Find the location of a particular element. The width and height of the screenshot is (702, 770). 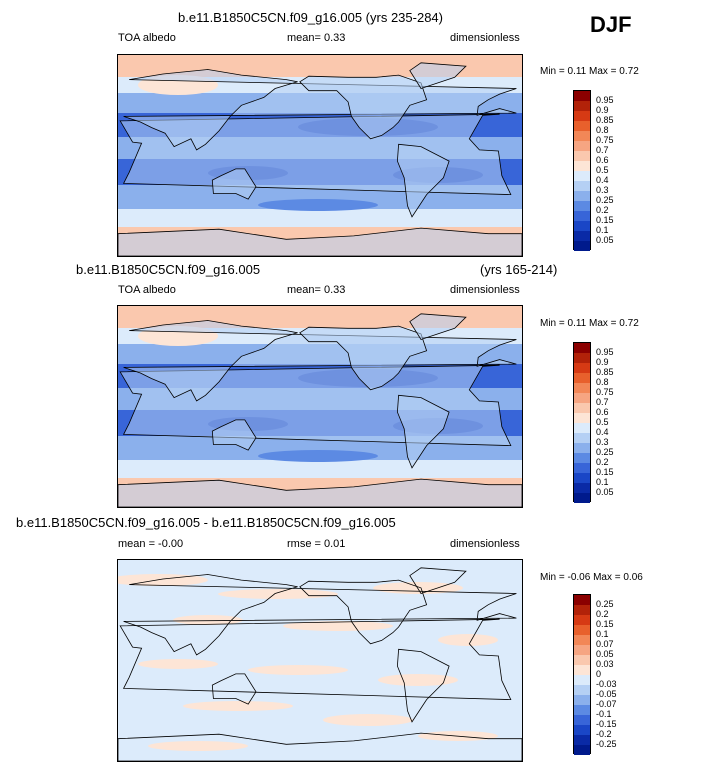

colorbar-tick-label: 0.95 is located at coordinates (605, 352).